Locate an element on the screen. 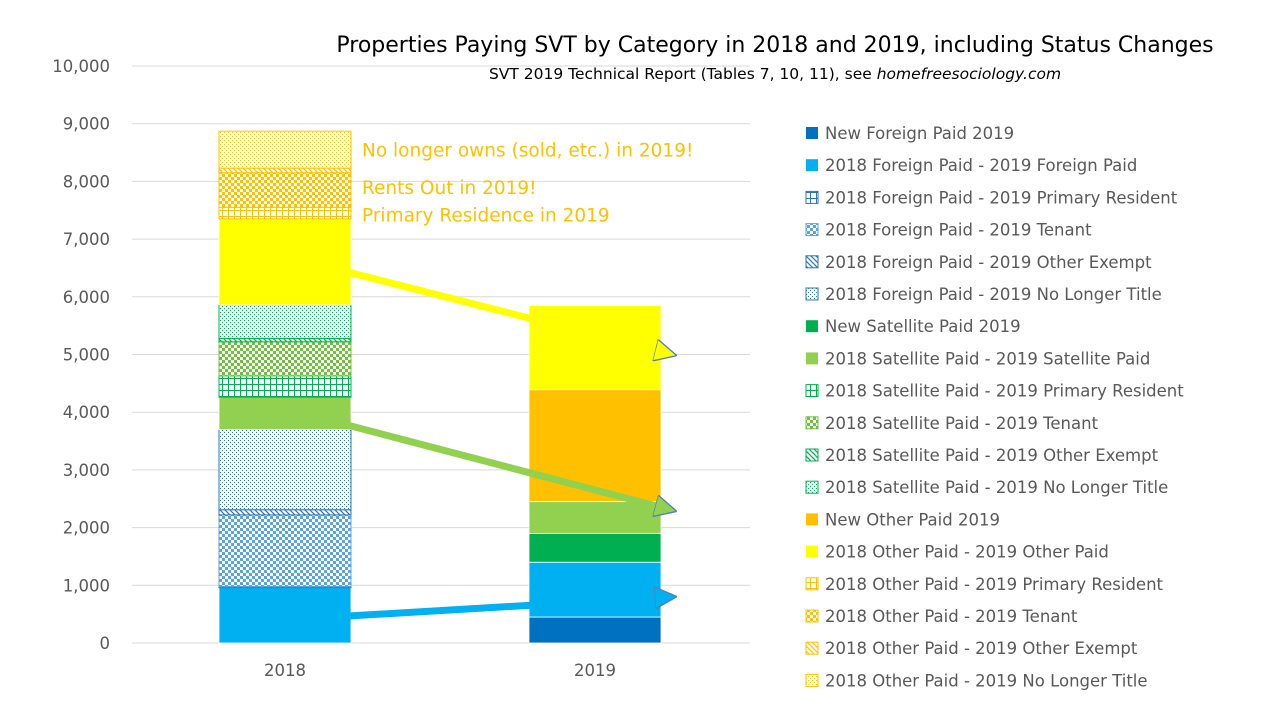  y-tick-label: 8,000 is located at coordinates (86, 181).